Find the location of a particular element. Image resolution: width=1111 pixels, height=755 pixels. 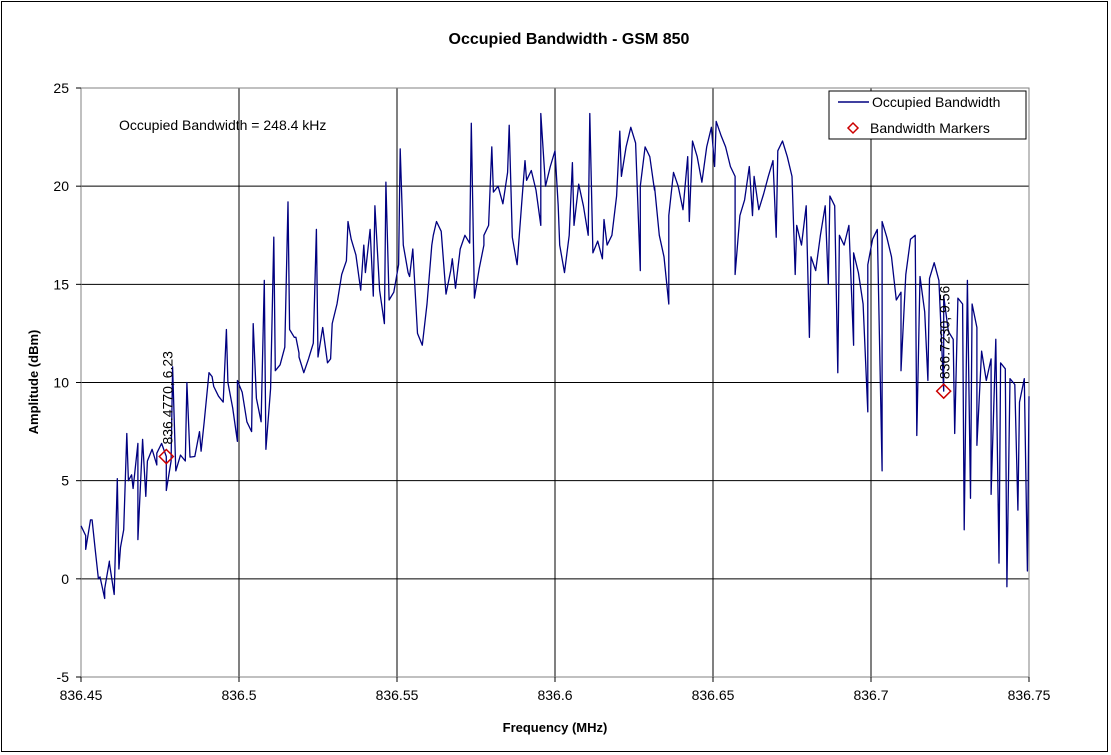

y-tick-label: -5 is located at coordinates (63, 677).